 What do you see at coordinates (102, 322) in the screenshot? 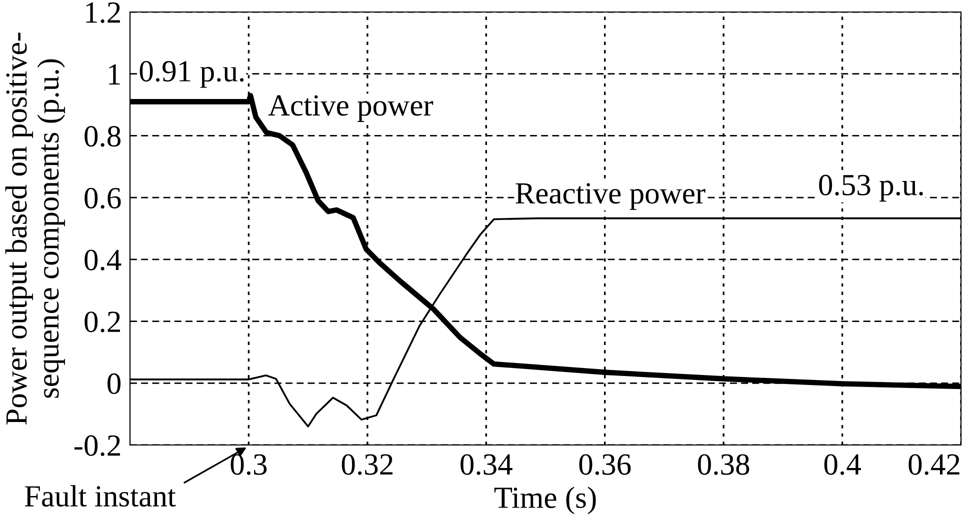
I see `y-tick-label: 0.2` at bounding box center [102, 322].